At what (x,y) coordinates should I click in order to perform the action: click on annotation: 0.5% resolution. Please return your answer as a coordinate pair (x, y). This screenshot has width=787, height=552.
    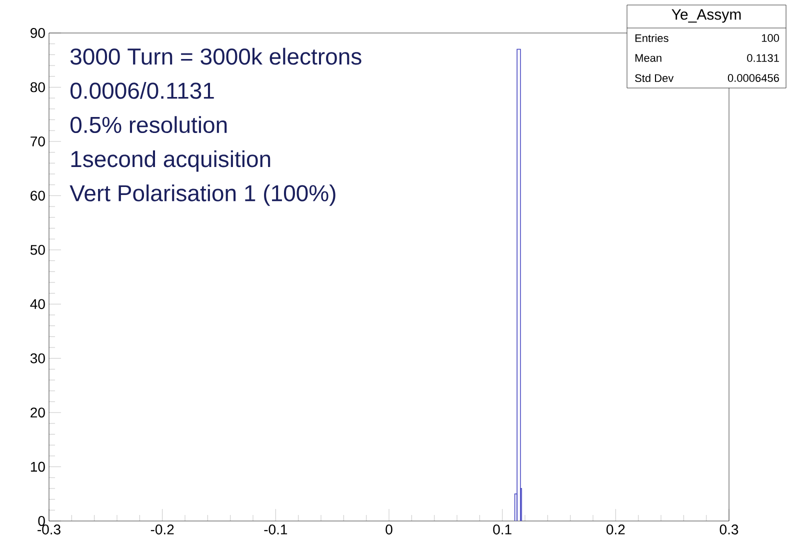
    Looking at the image, I should click on (148, 125).